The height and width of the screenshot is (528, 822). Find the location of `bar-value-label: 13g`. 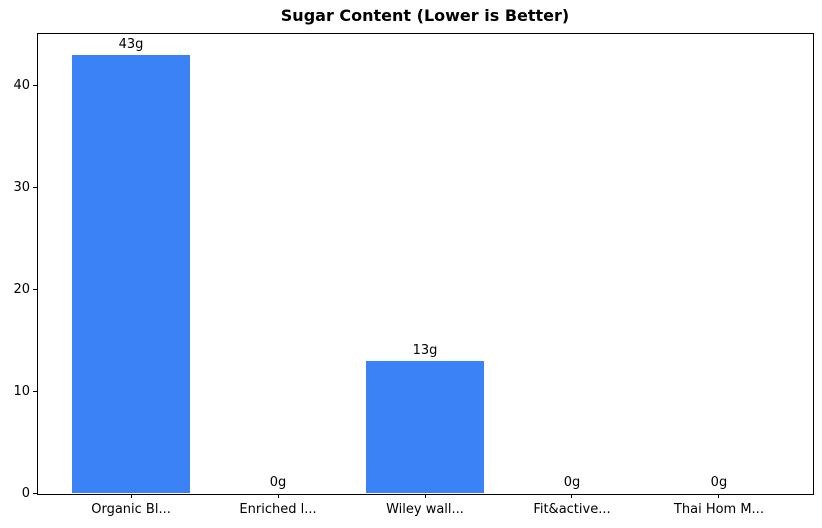

bar-value-label: 13g is located at coordinates (425, 350).